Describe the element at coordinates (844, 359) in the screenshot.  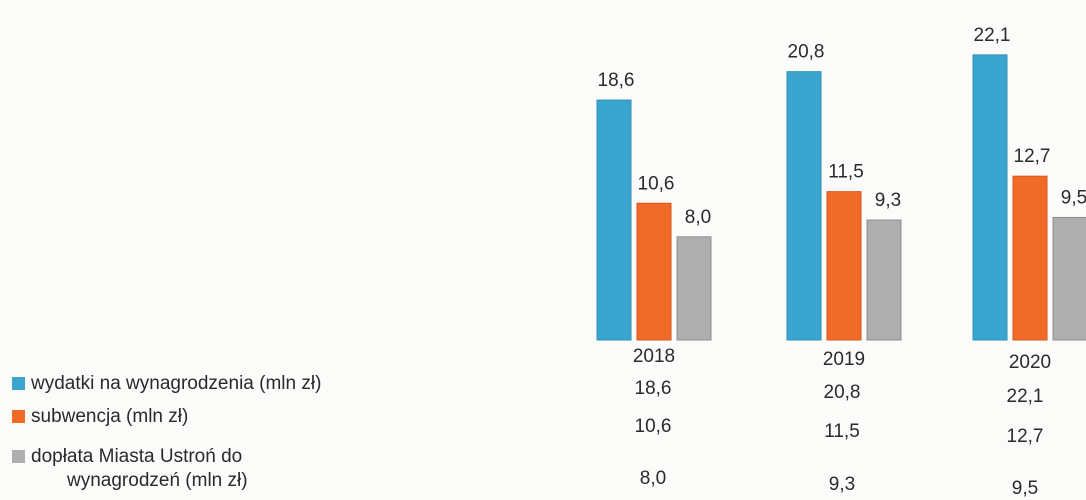
I see `category-label-2019: 2019` at that location.